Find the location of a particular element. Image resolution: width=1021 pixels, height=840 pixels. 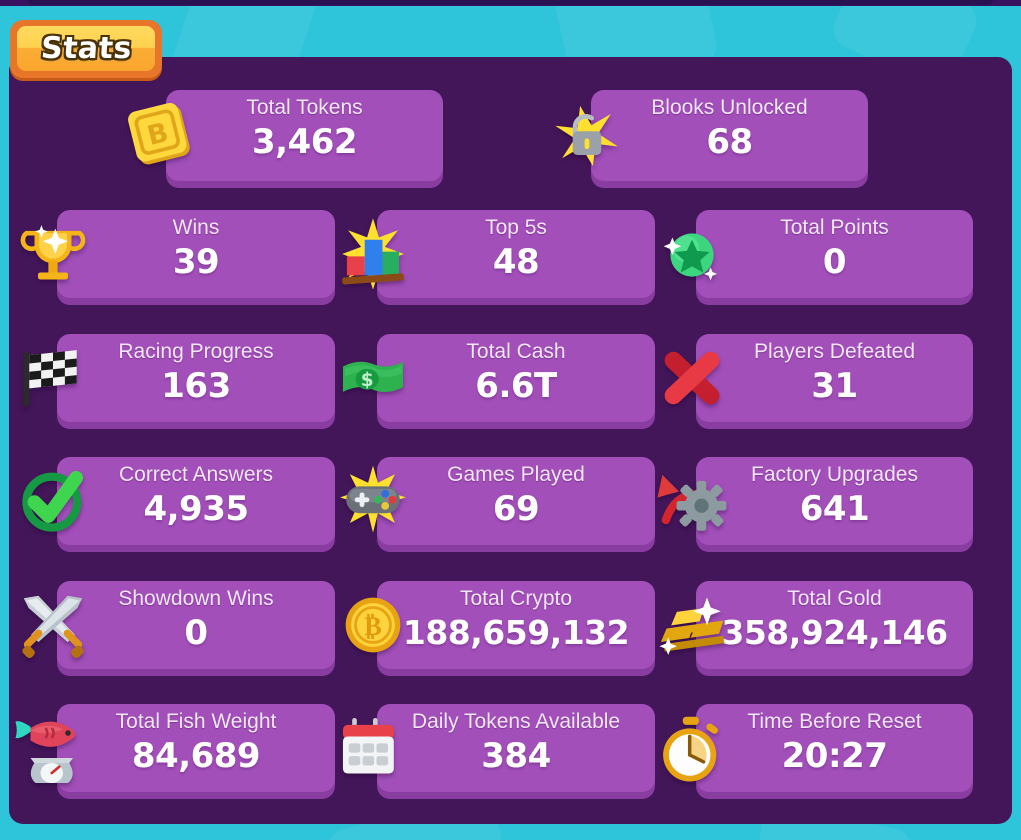

stat-card-body: Showdown Wins 0 is located at coordinates (196, 625).